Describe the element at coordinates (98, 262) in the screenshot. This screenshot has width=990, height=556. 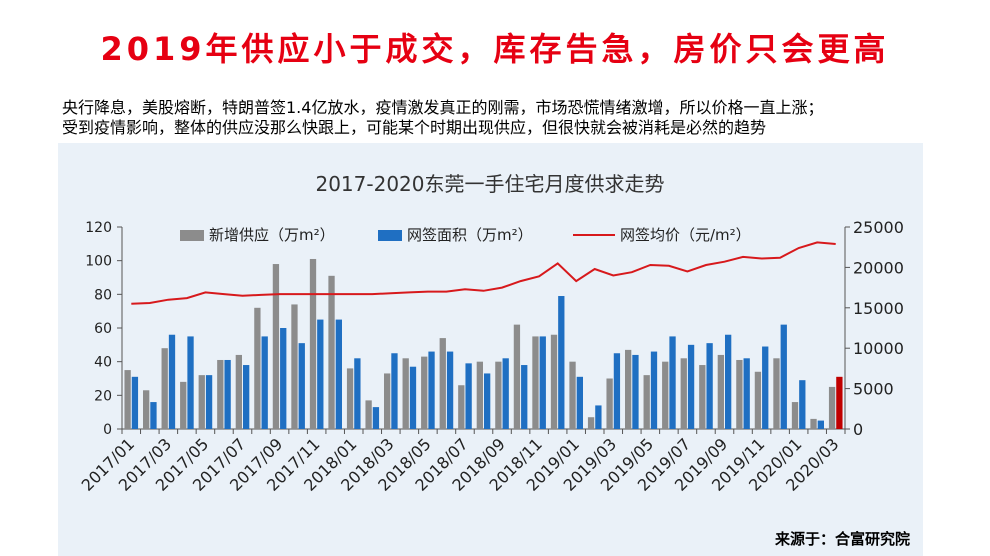
I see `left-axis-tick-label: 100` at that location.